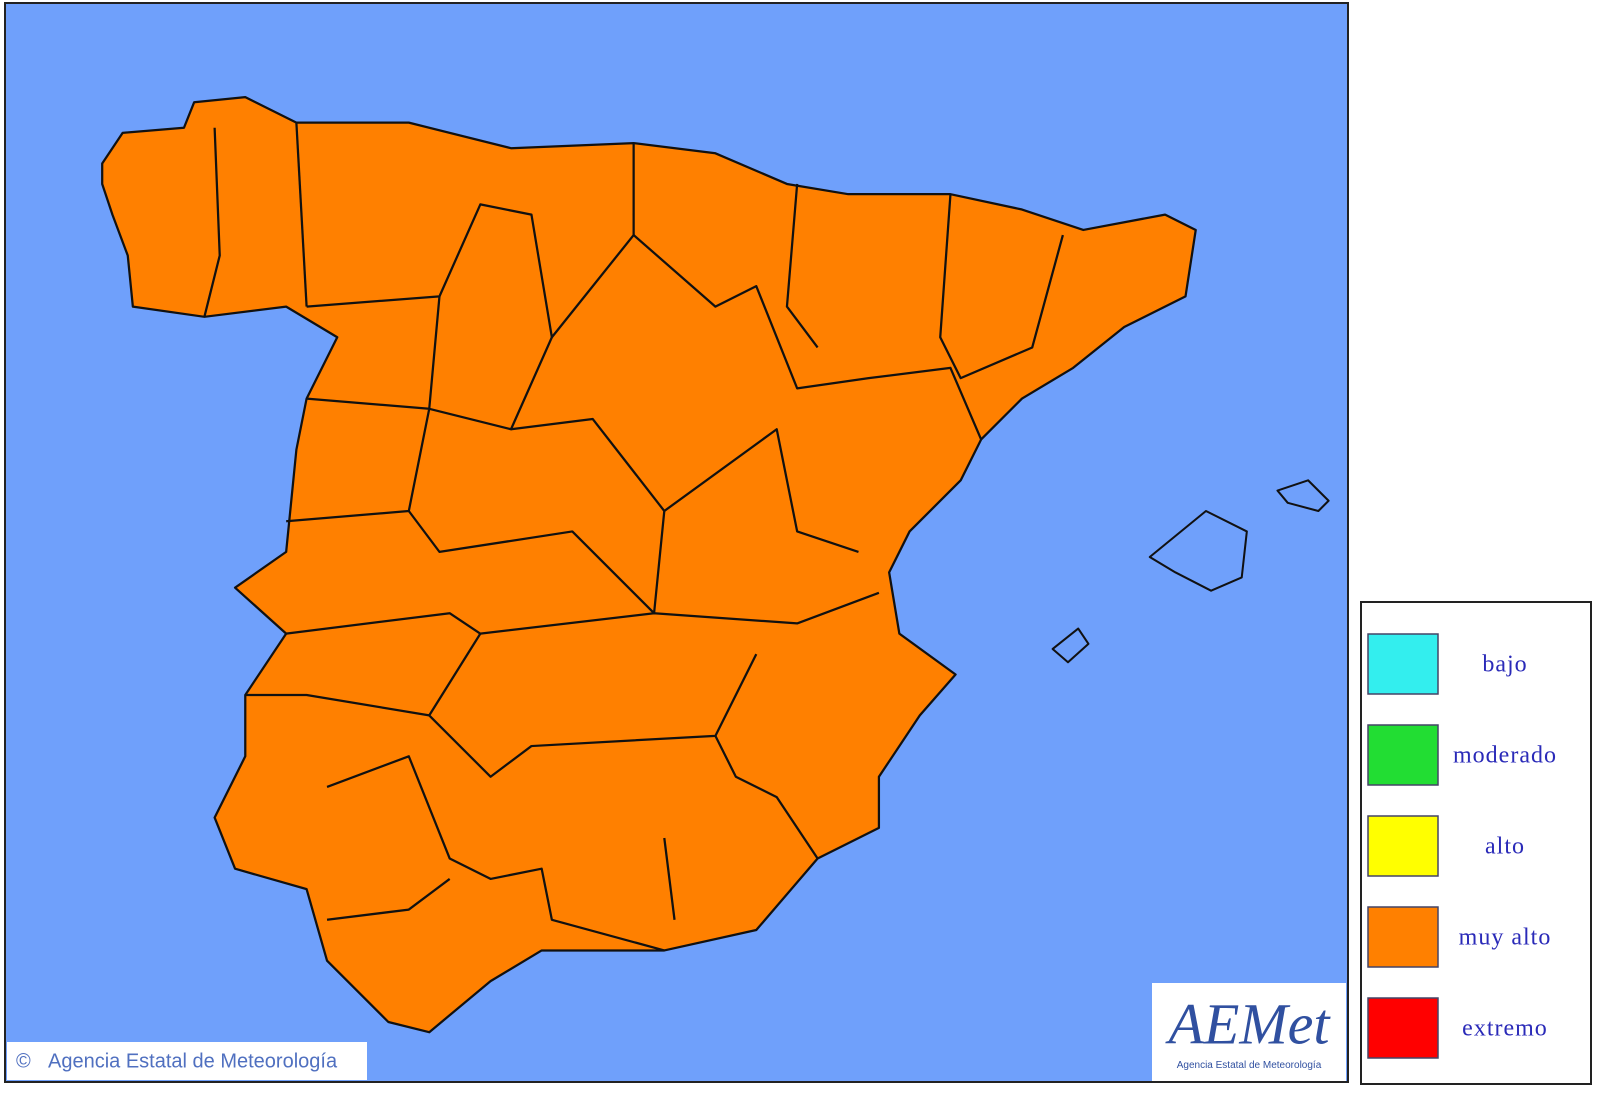  I want to click on logo-box, so click(1249, 1032).